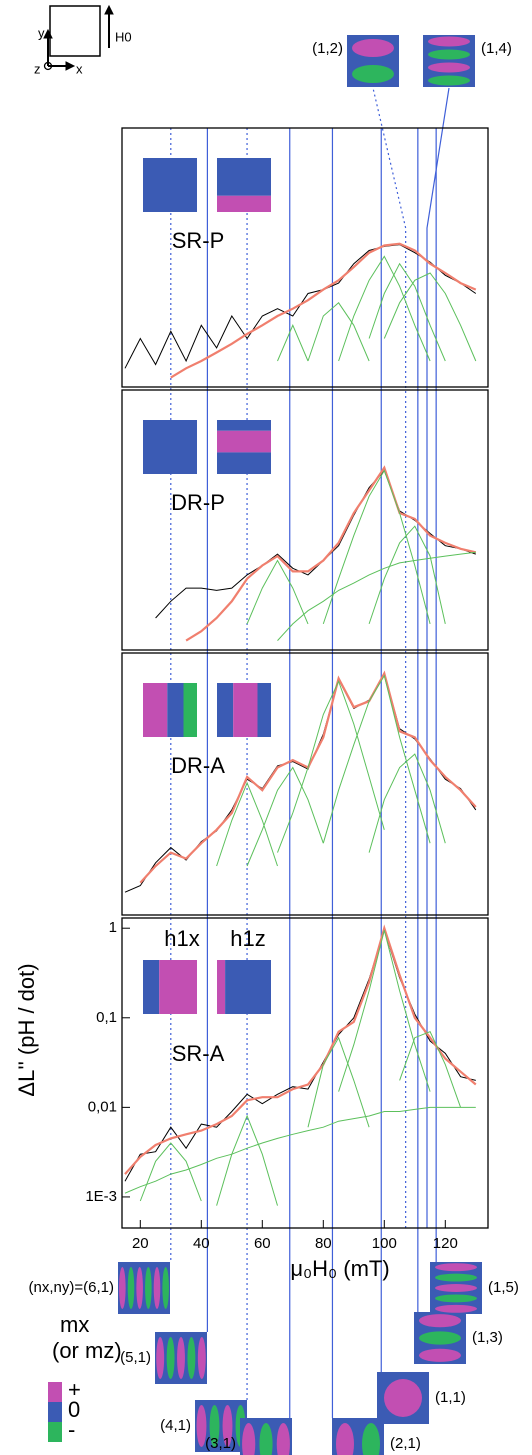 The image size is (532, 1455). I want to click on axes-icon, so click(78, 37).